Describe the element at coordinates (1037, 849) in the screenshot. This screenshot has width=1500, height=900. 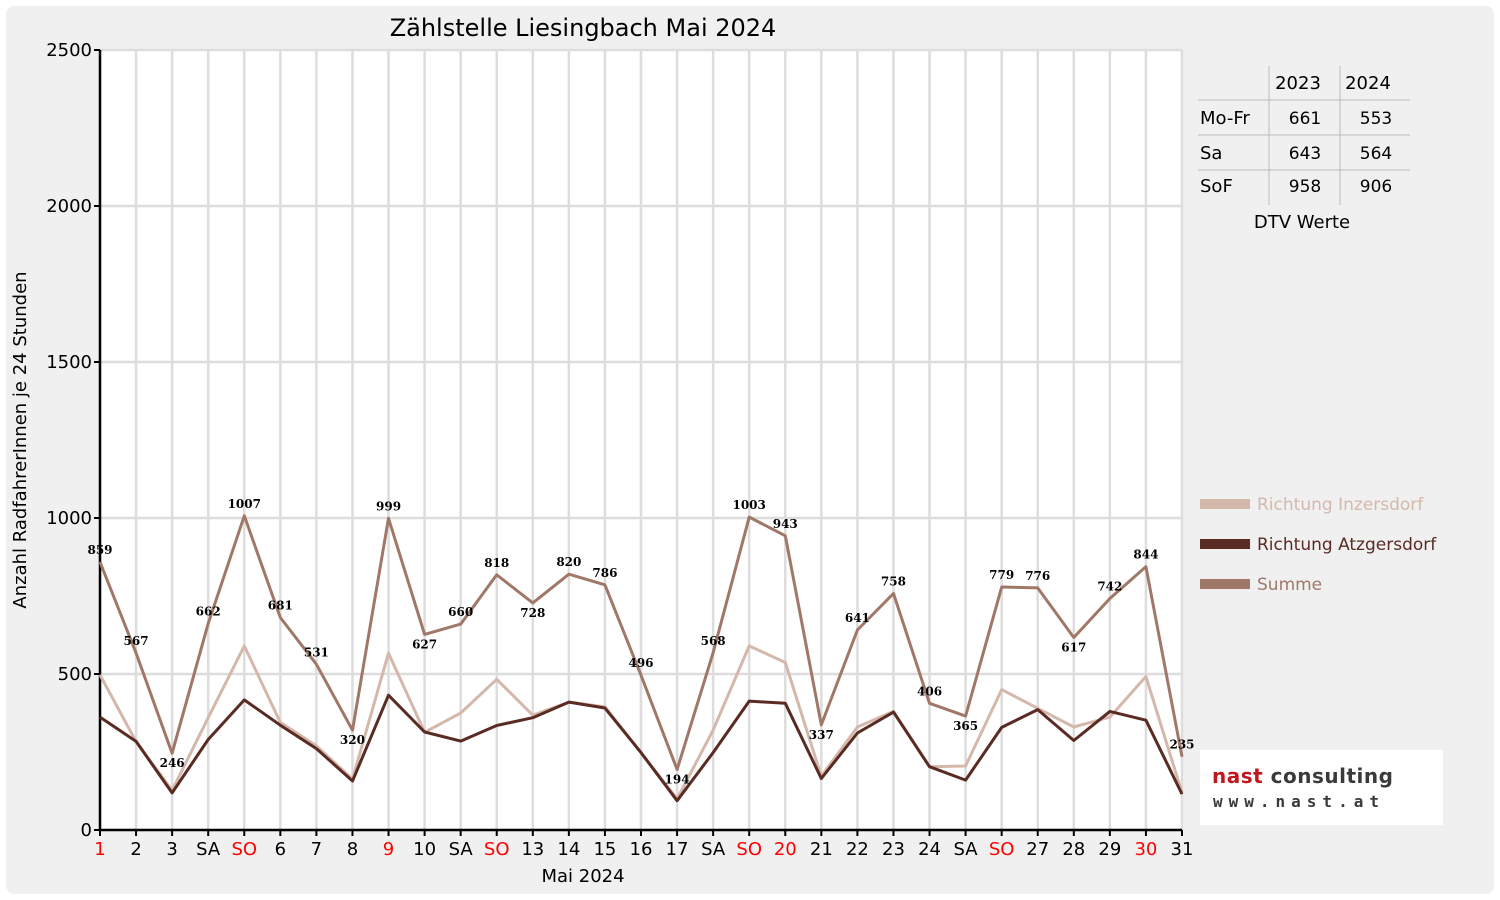
I see `x-tick-label: 27` at that location.